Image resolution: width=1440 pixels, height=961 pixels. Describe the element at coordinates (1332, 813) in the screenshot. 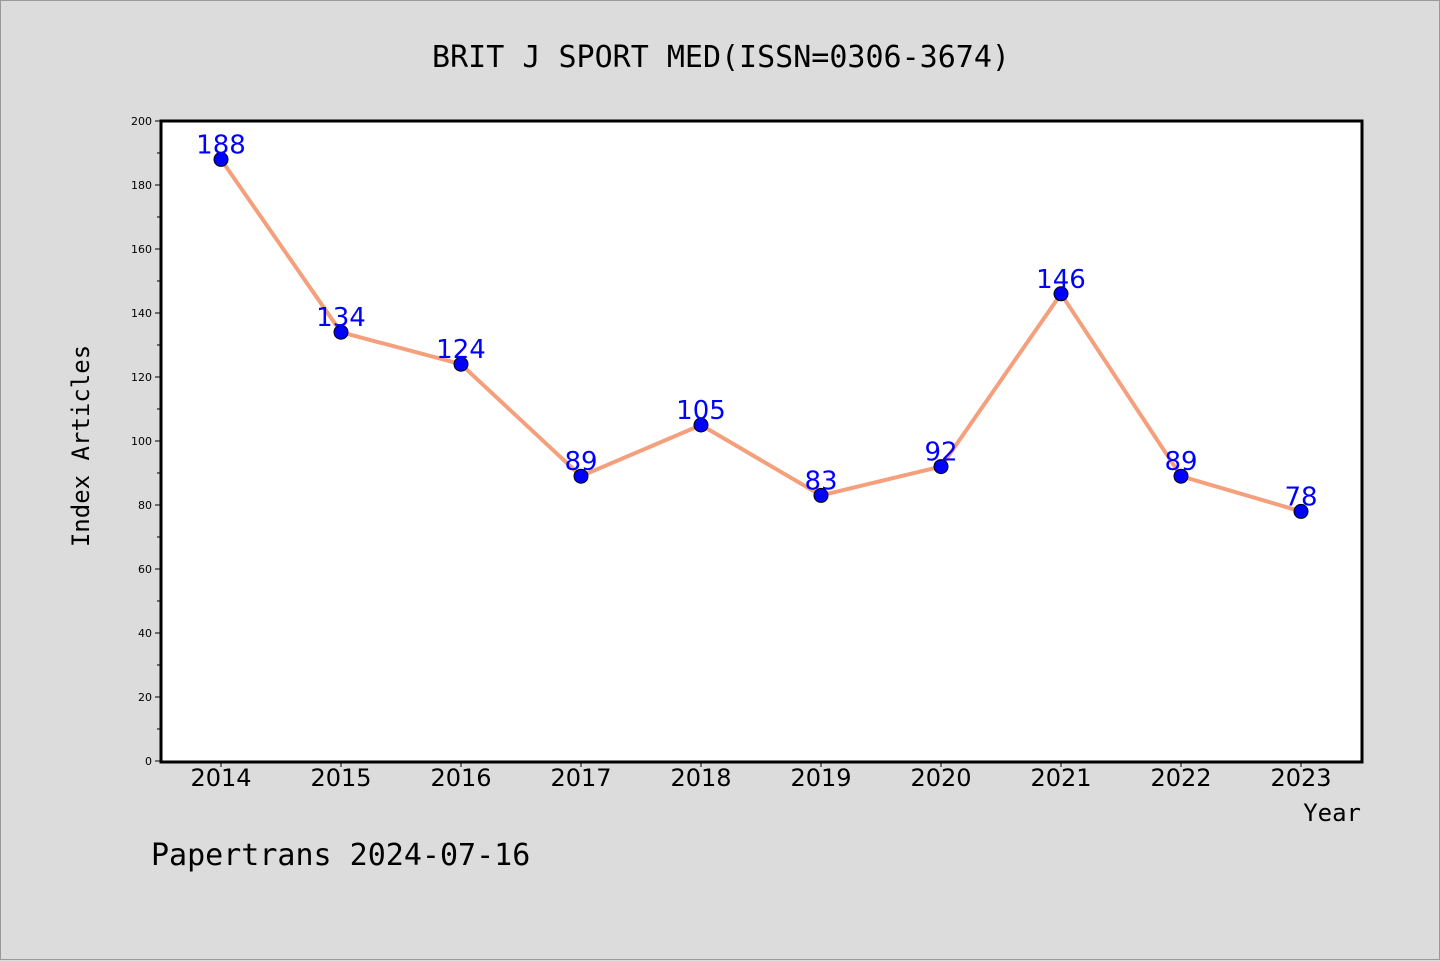

I see `x-axis-label: Year` at that location.